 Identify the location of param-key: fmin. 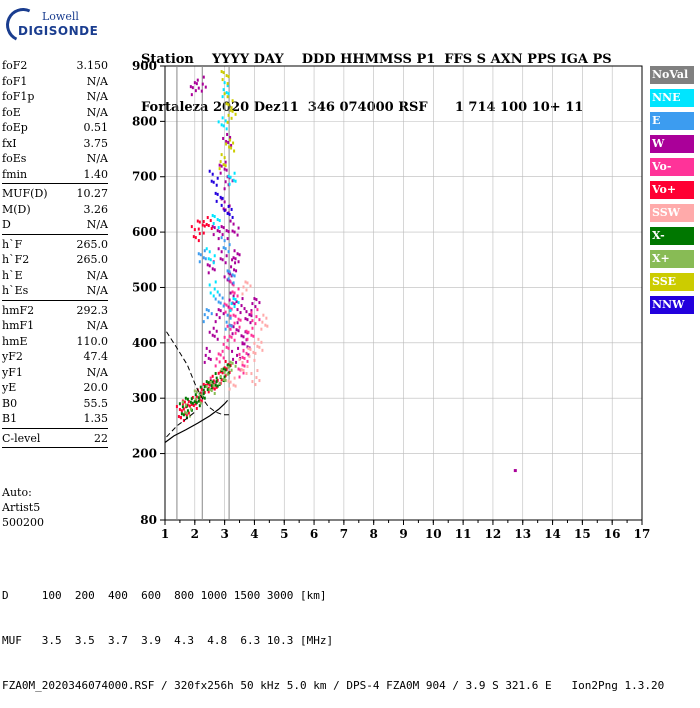
(15, 174).